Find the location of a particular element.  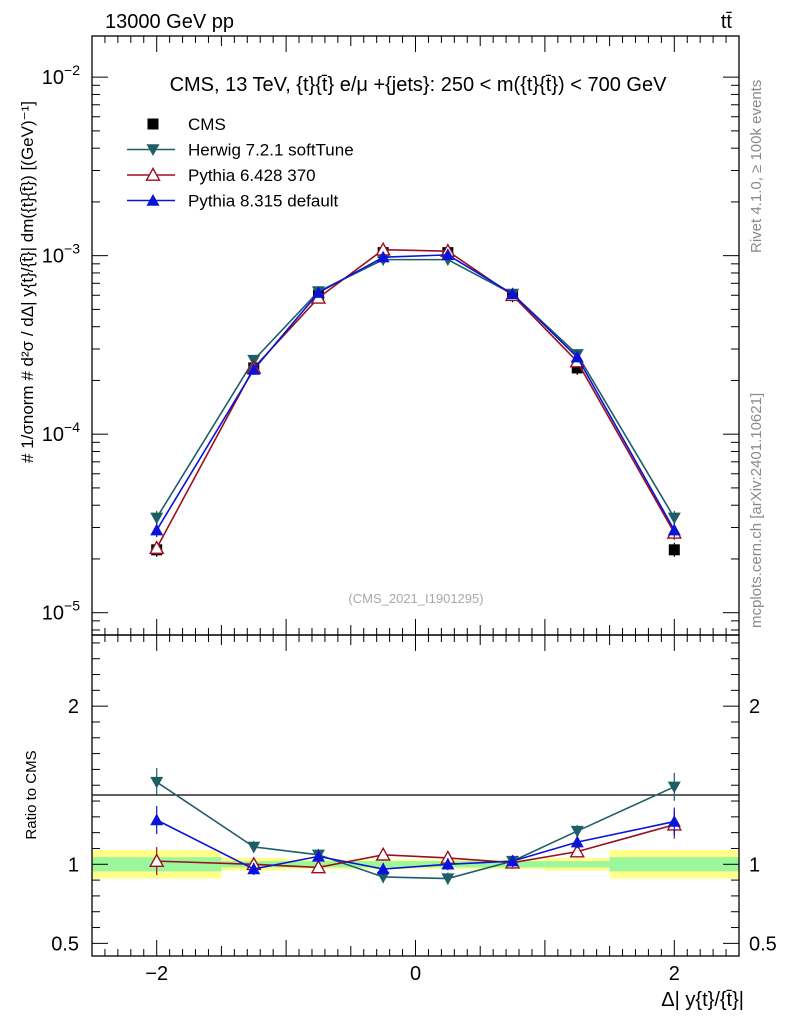

main-y-tick-label: 10⁻³ is located at coordinates (61, 254).